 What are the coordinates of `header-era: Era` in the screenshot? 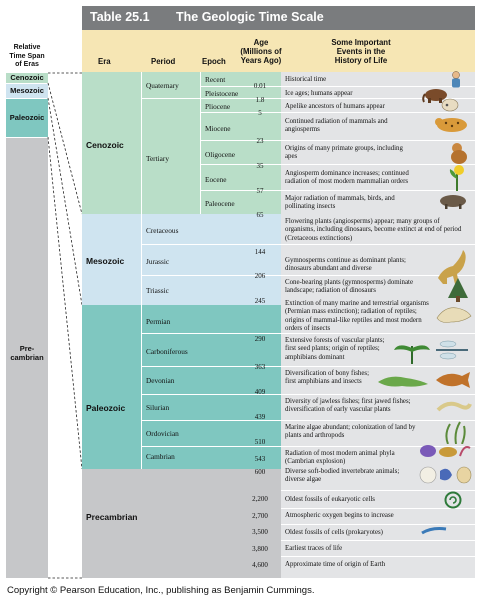 It's located at (104, 61).